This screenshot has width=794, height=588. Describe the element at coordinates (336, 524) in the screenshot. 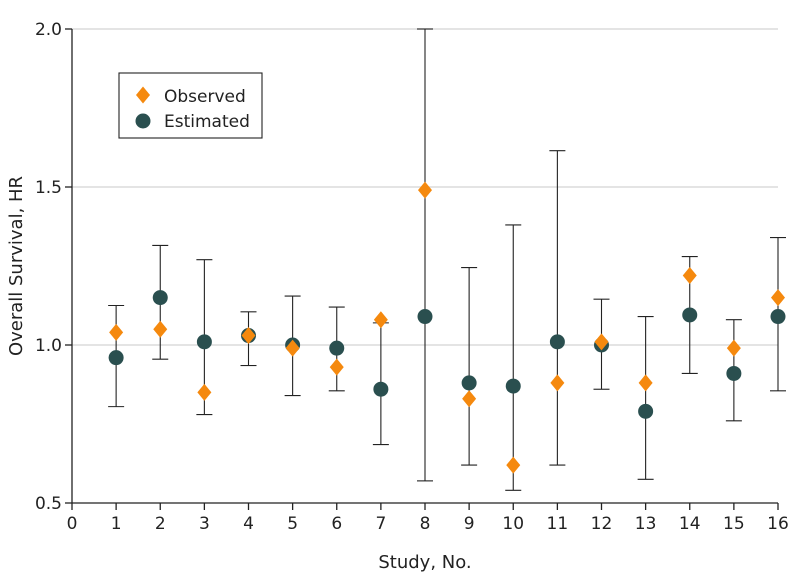

I see `x-tick-label: 6` at that location.